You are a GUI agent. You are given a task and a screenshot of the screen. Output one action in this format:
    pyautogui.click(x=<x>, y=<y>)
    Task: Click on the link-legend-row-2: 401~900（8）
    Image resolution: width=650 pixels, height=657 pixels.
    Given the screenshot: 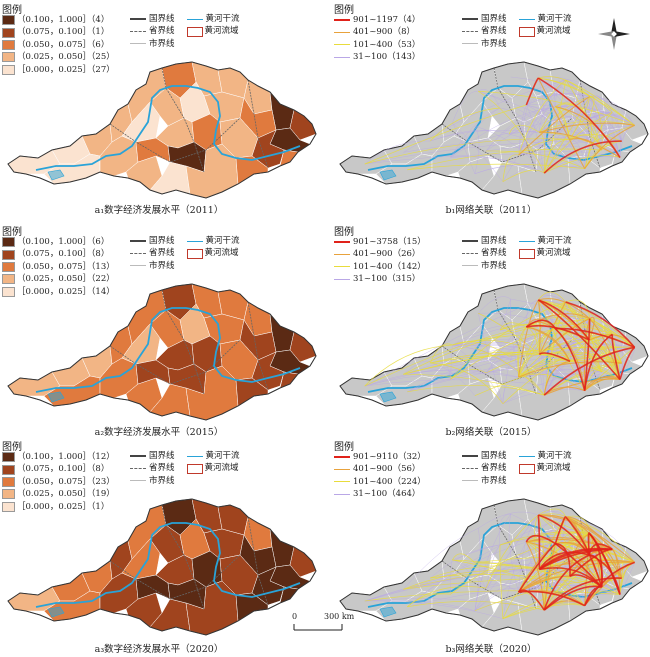 What is the action you would take?
    pyautogui.click(x=377, y=32)
    